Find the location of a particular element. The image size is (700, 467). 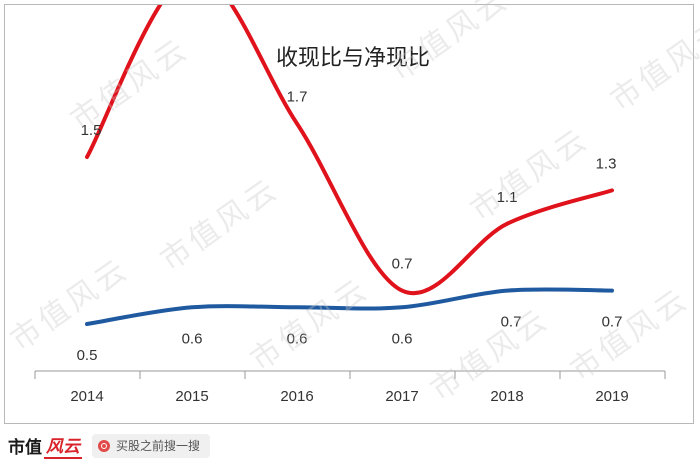

data-label: 1.1 is located at coordinates (507, 197).